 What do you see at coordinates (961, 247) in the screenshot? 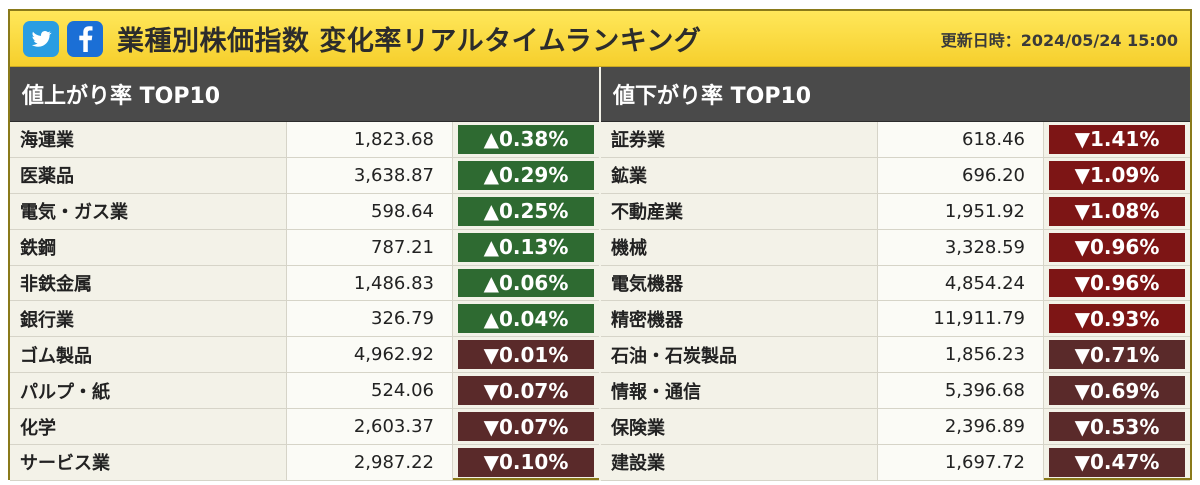
I see `index-value: 3,328.59` at bounding box center [961, 247].